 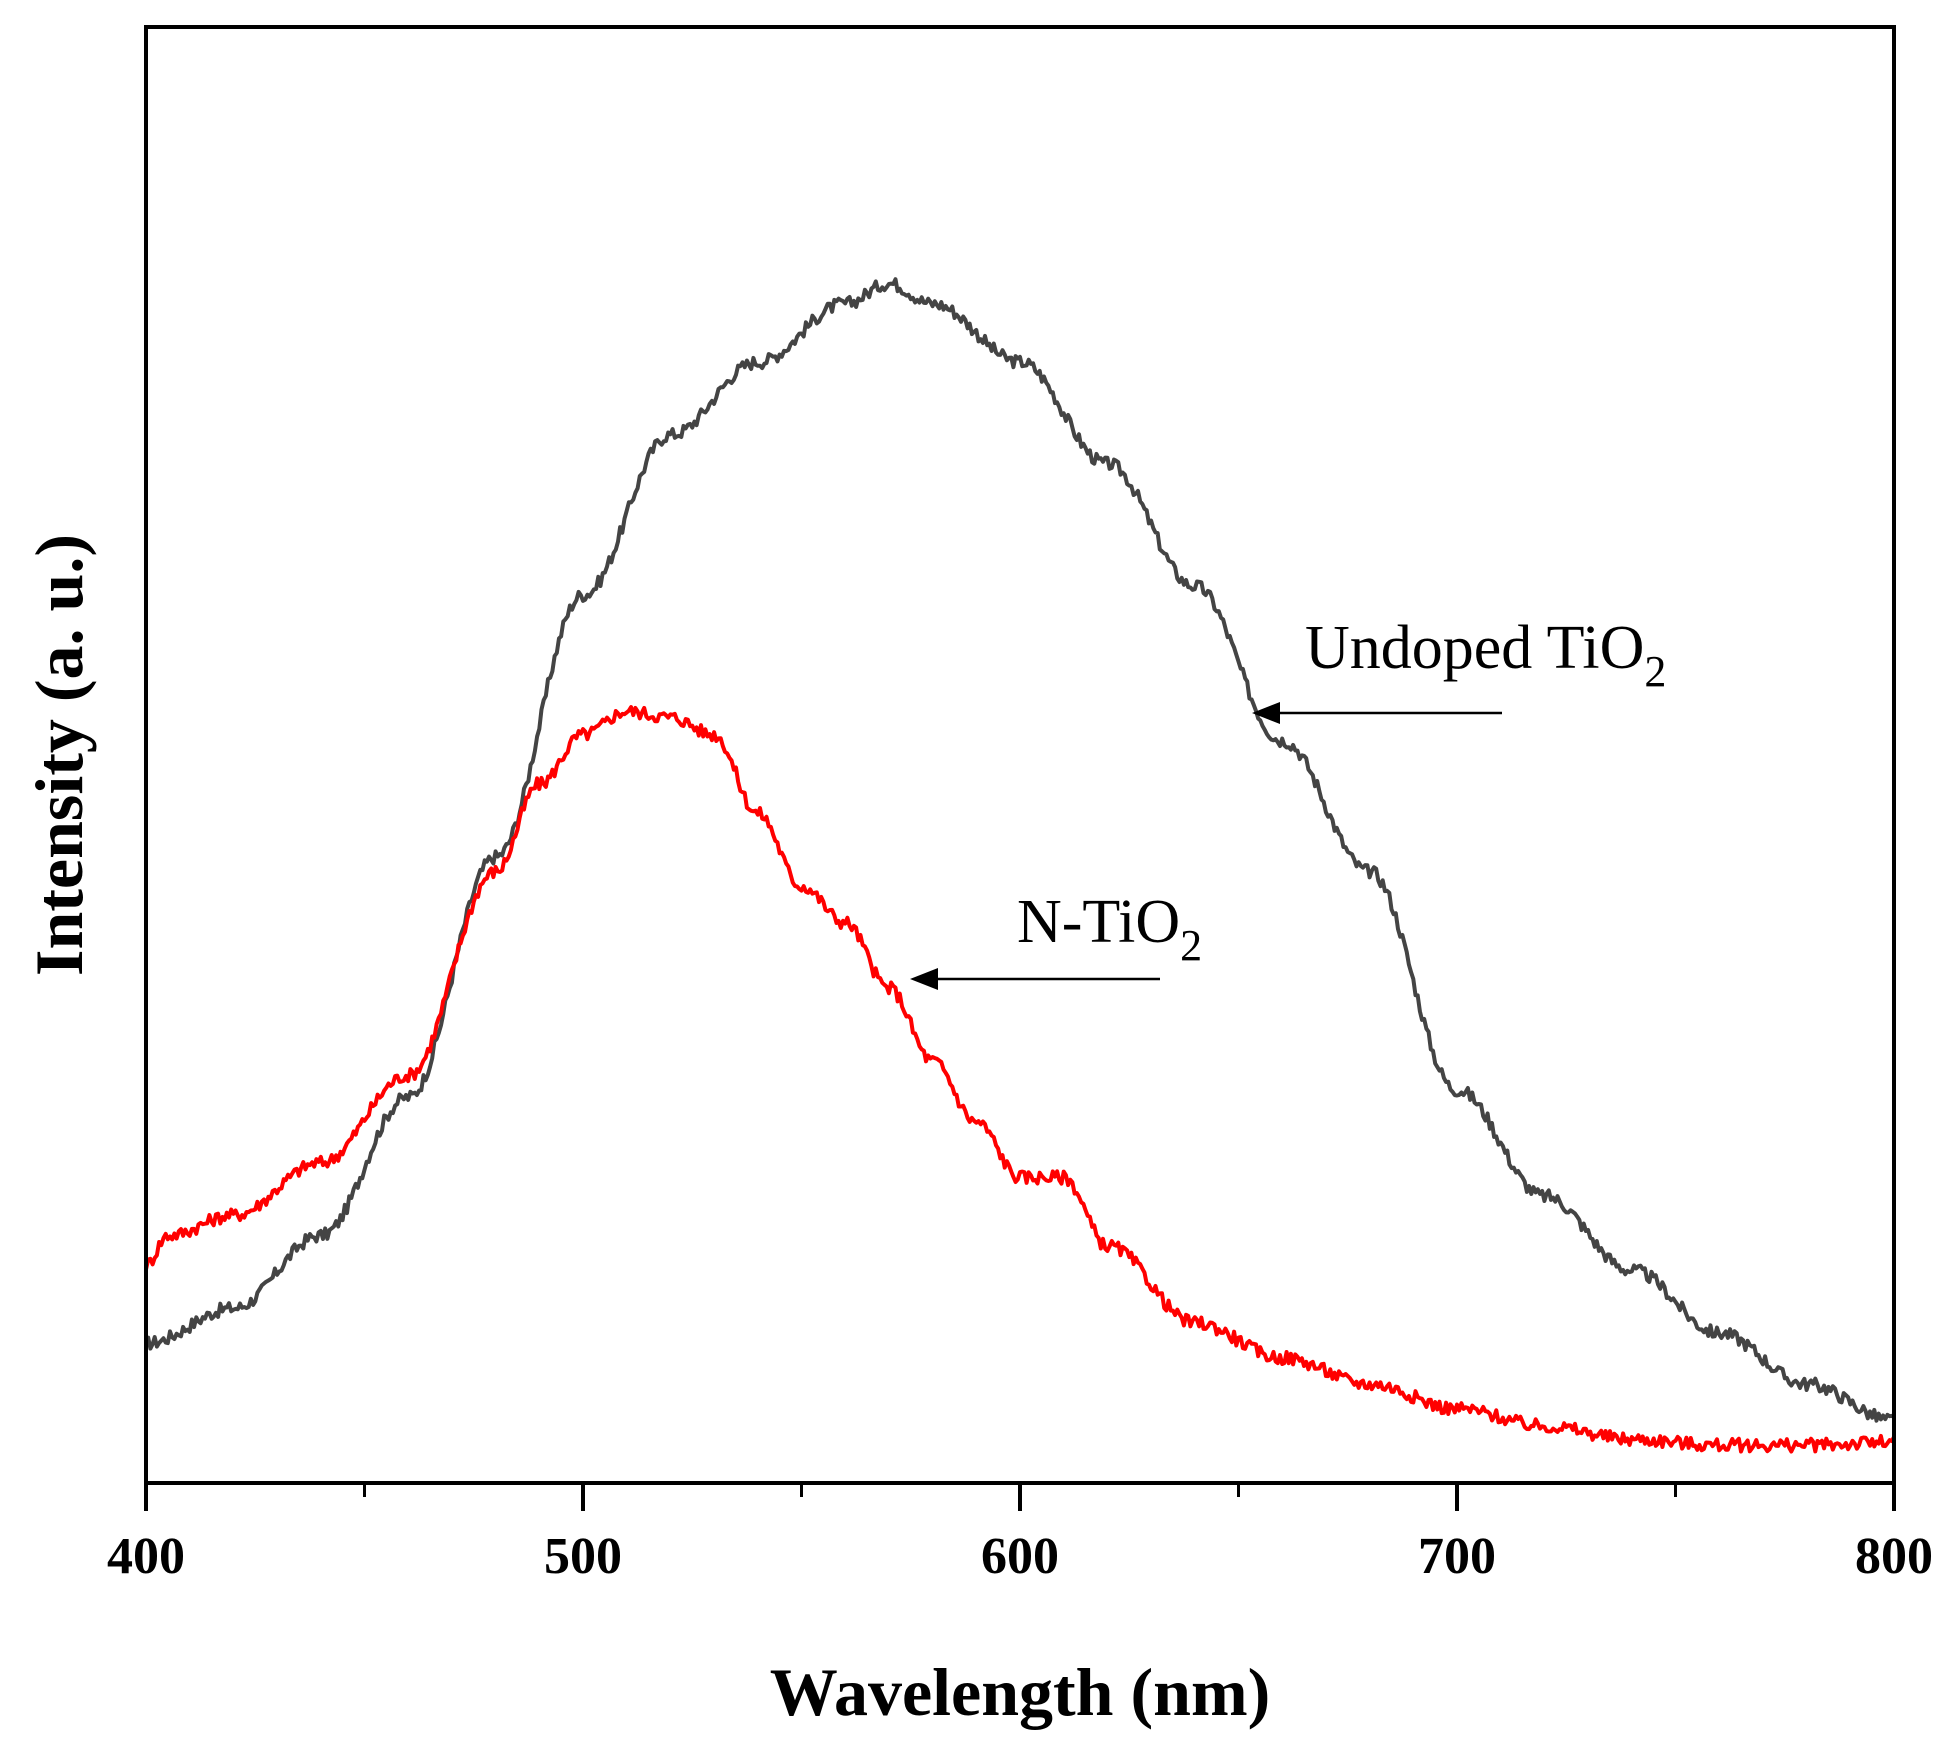 I want to click on svg-text: N-TiO2, so click(x=1109, y=929).